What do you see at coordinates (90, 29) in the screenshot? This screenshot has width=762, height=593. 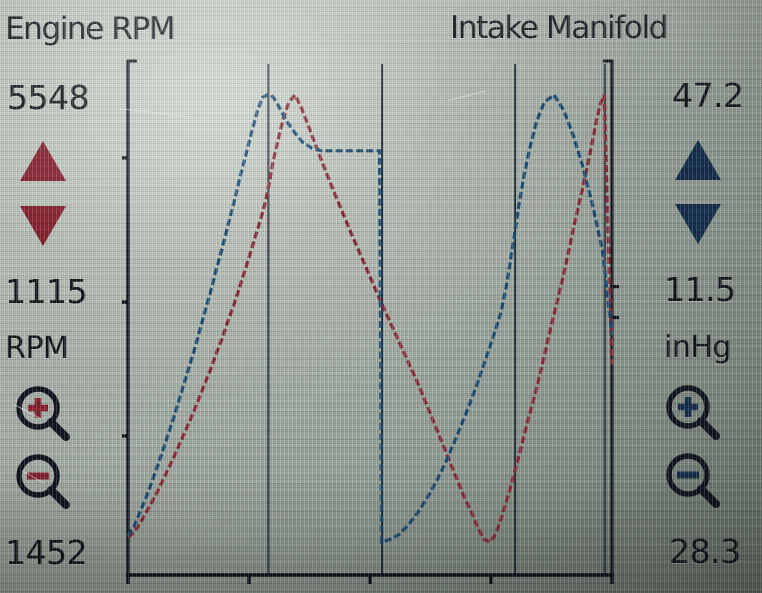 I see `engine-rpm-title: Engine RPM` at bounding box center [90, 29].